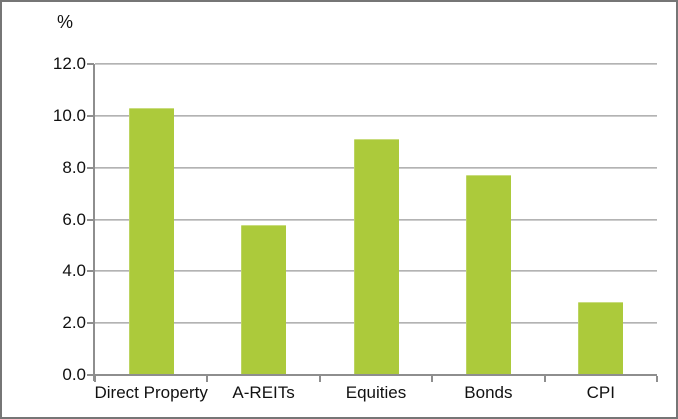  What do you see at coordinates (601, 338) in the screenshot?
I see `bar-cpi` at bounding box center [601, 338].